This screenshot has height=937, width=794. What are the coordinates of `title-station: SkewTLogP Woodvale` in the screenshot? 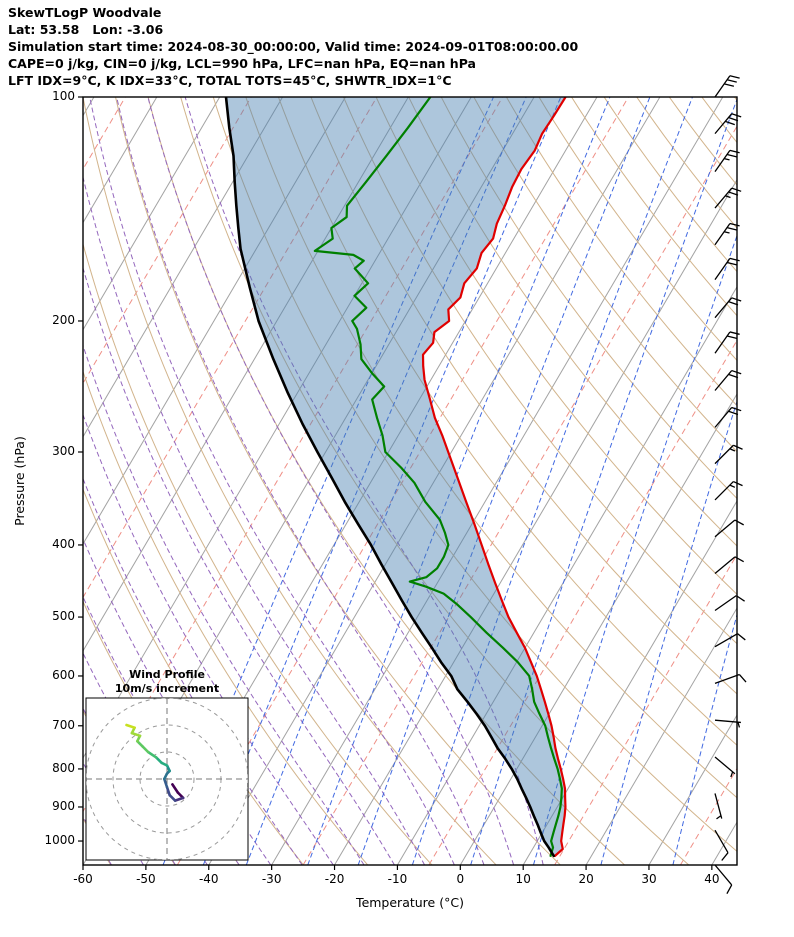 It's located at (85, 12).